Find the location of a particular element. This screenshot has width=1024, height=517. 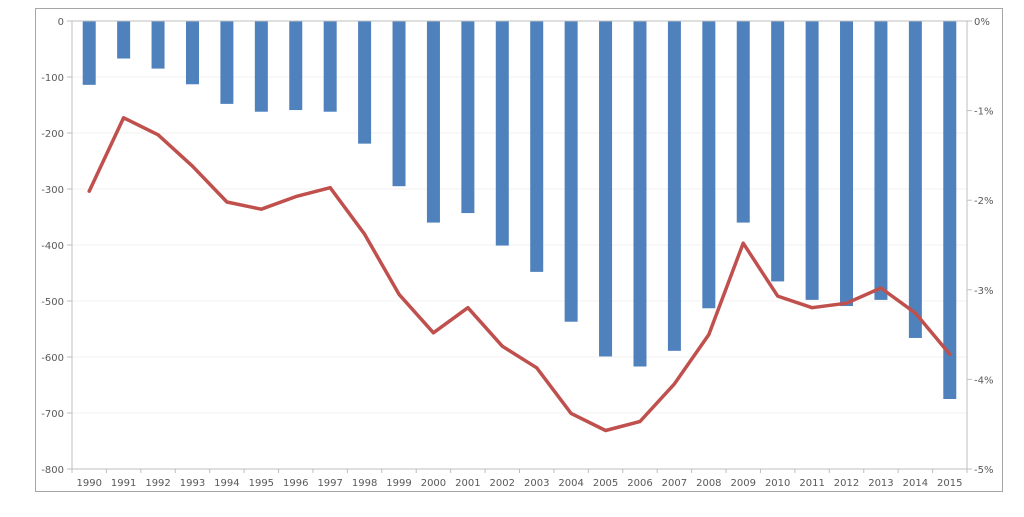

x-tick-label: 2011 is located at coordinates (811, 483).